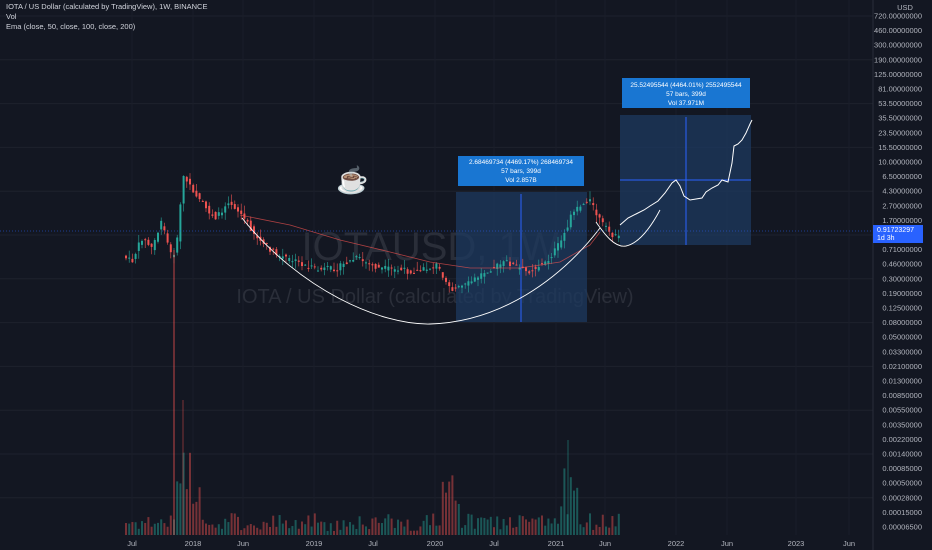 The image size is (932, 550). What do you see at coordinates (902, 395) in the screenshot?
I see `price-tick-label: 0.00850000` at bounding box center [902, 395].